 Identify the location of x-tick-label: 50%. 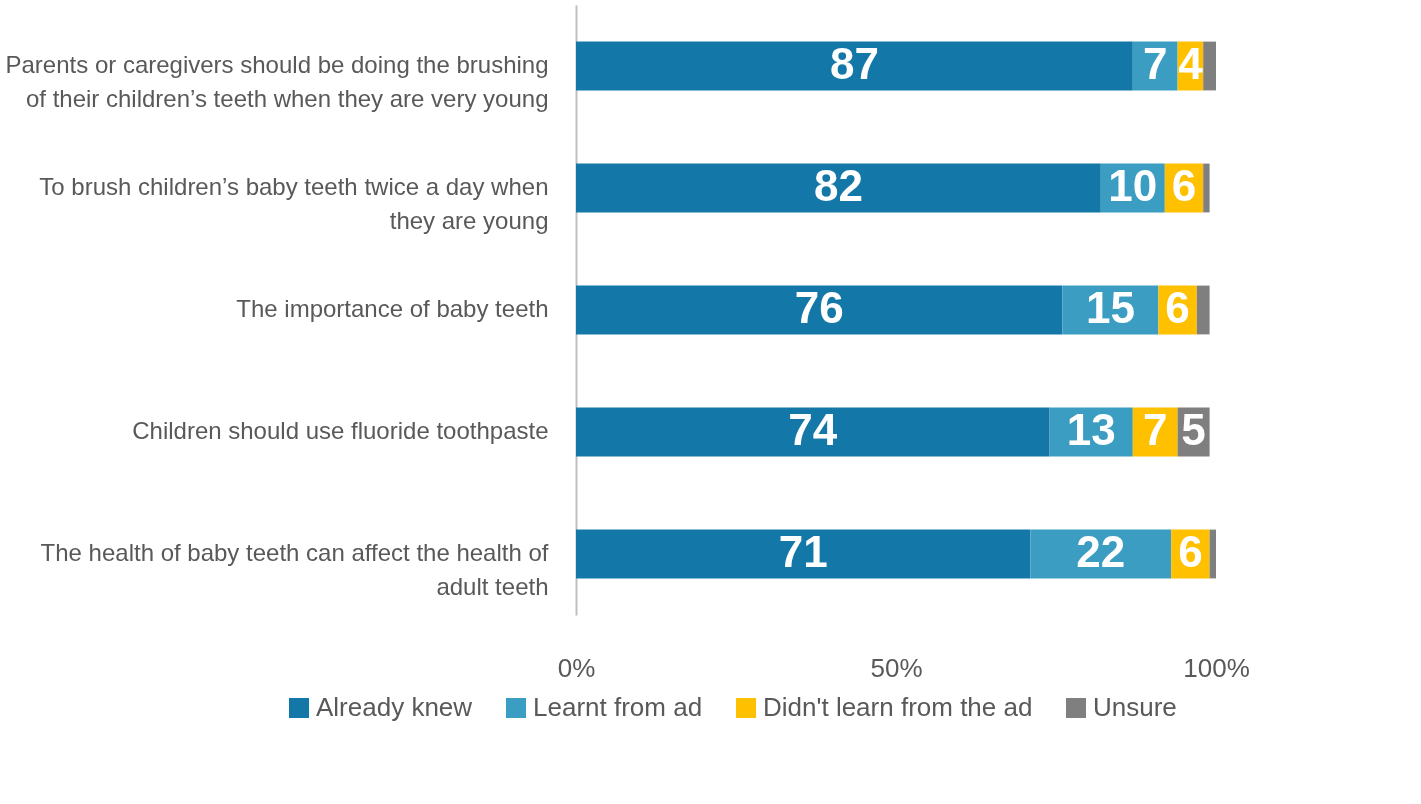
(896, 667).